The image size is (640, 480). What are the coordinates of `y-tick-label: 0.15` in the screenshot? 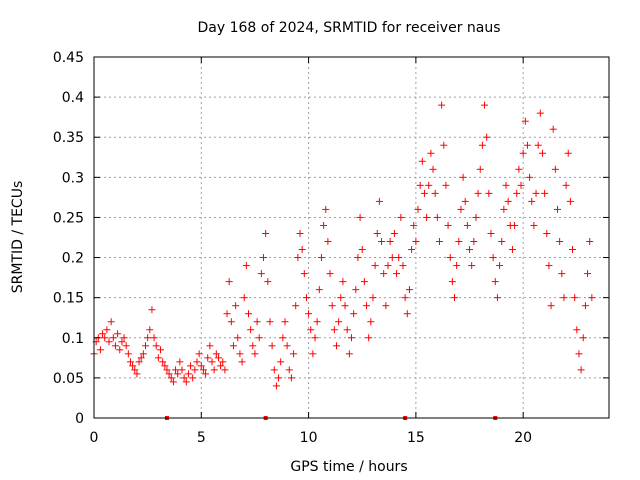 It's located at (68, 299).